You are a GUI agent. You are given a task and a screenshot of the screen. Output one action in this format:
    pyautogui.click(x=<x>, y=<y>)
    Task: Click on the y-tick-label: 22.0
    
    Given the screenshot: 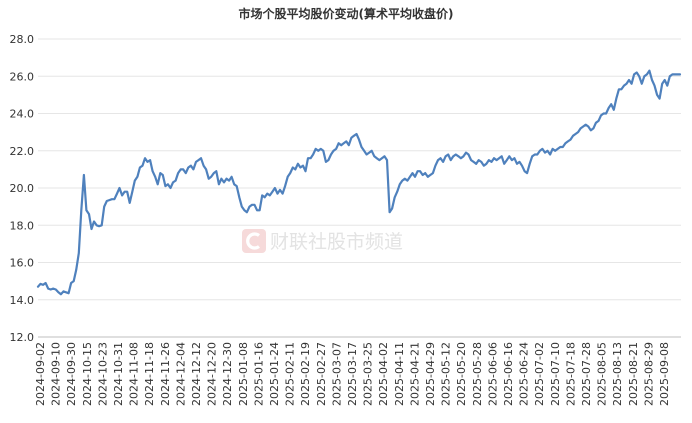 What is the action you would take?
    pyautogui.click(x=22, y=151)
    